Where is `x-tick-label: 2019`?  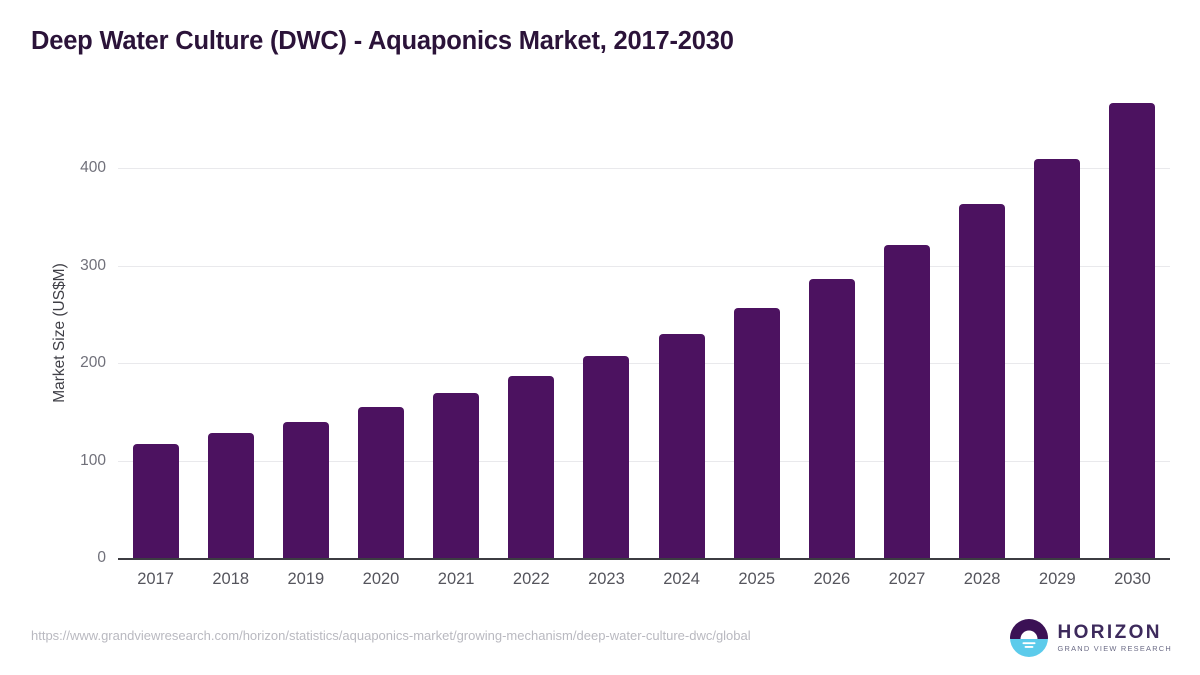
x-tick-label: 2019 is located at coordinates (306, 579).